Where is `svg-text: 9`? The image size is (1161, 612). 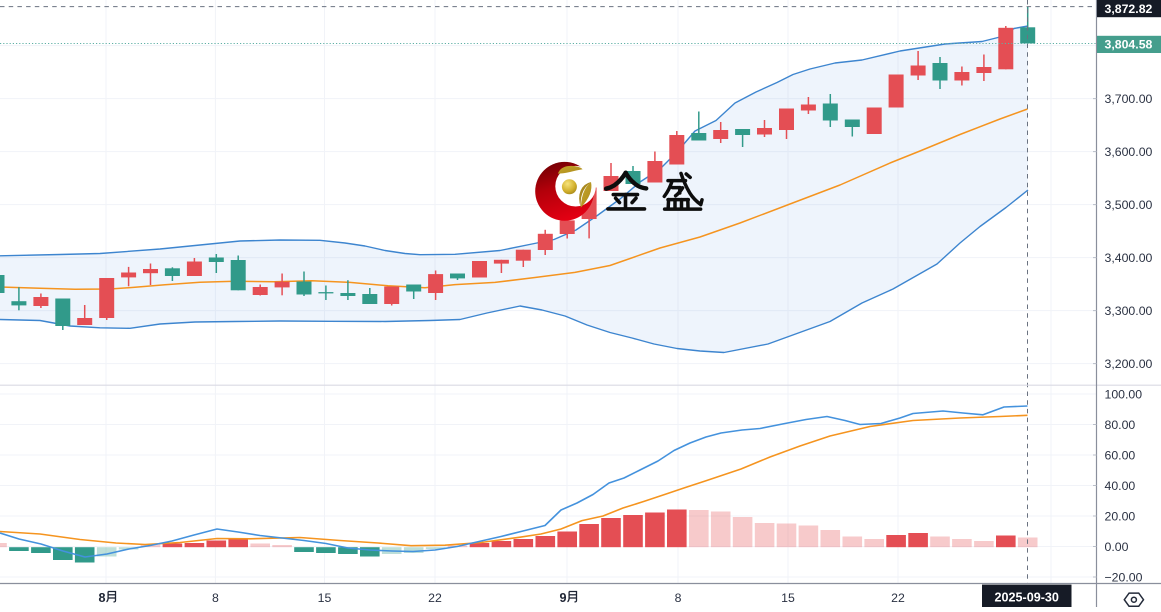
svg-text: 9 is located at coordinates (562, 598).